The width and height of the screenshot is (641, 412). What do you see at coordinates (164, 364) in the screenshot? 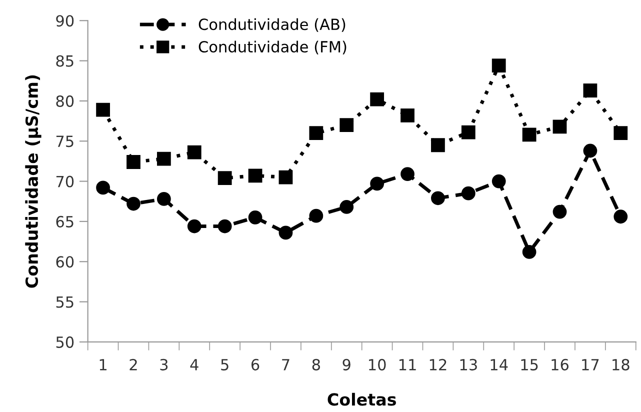
I see `x-tick-label: 3` at bounding box center [164, 364].